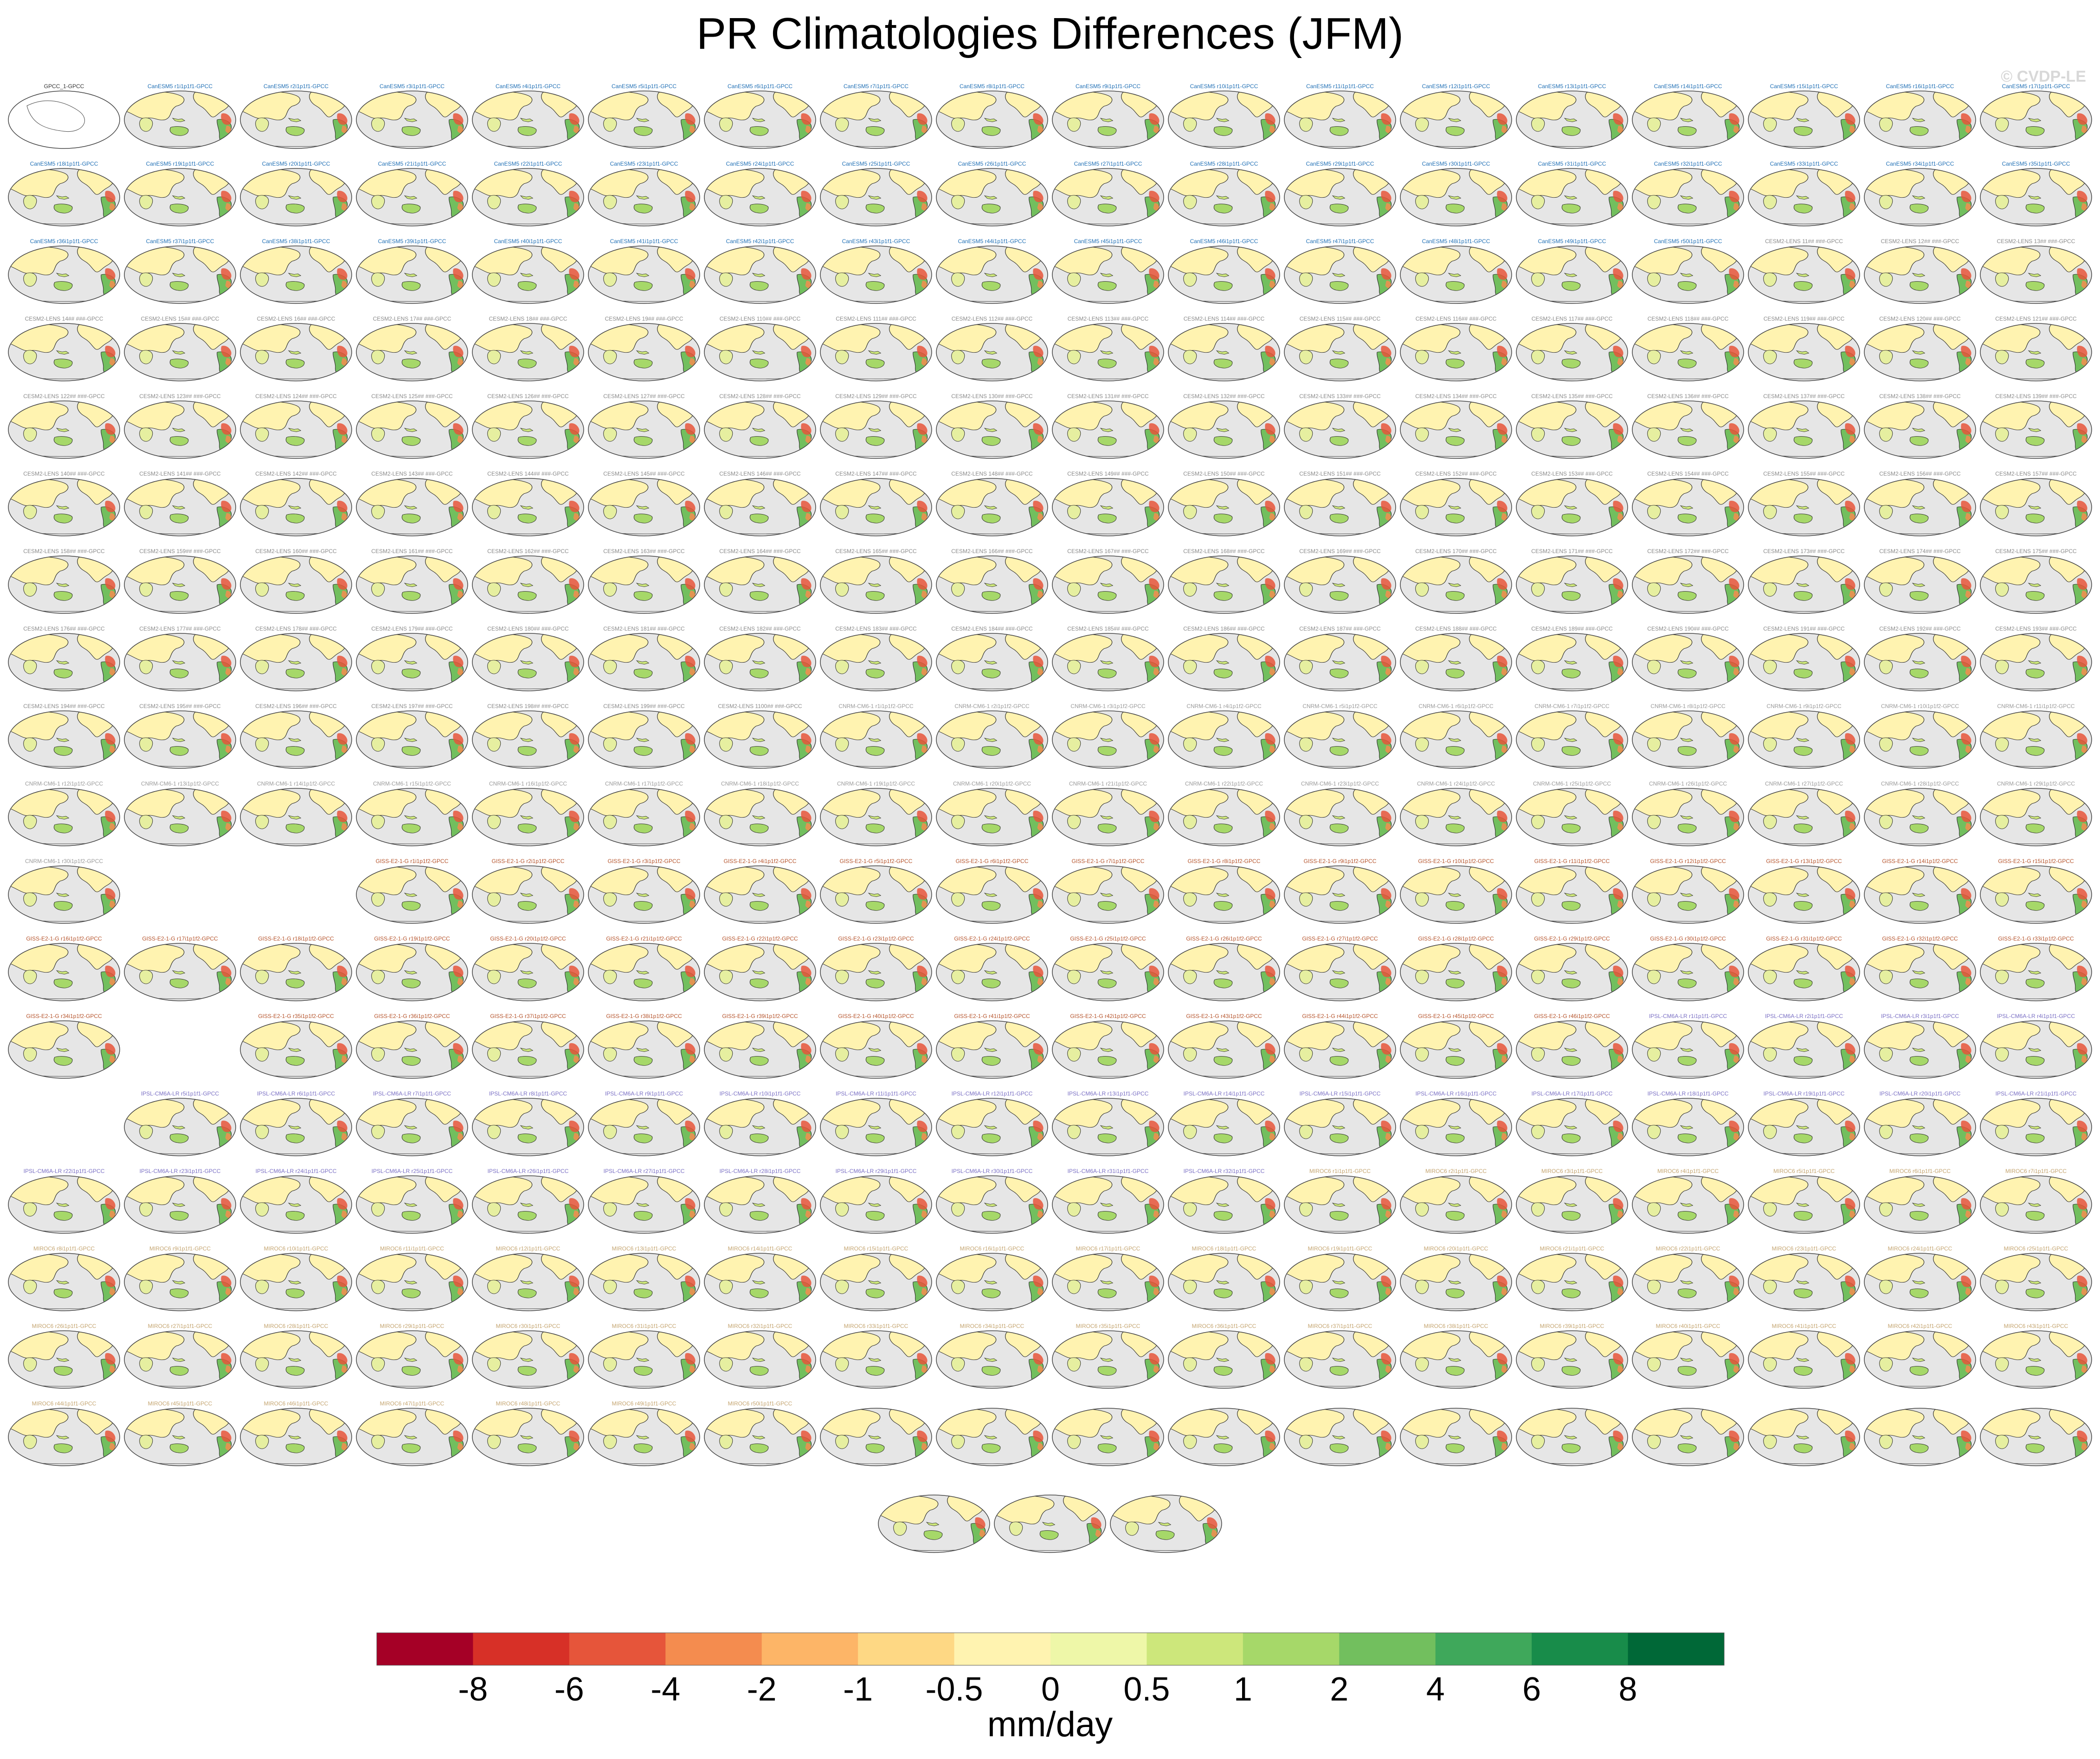 This screenshot has width=2100, height=1759. What do you see at coordinates (1224, 164) in the screenshot?
I see `panel-title: CanESM5 r28i1p1f1-GPCC` at bounding box center [1224, 164].